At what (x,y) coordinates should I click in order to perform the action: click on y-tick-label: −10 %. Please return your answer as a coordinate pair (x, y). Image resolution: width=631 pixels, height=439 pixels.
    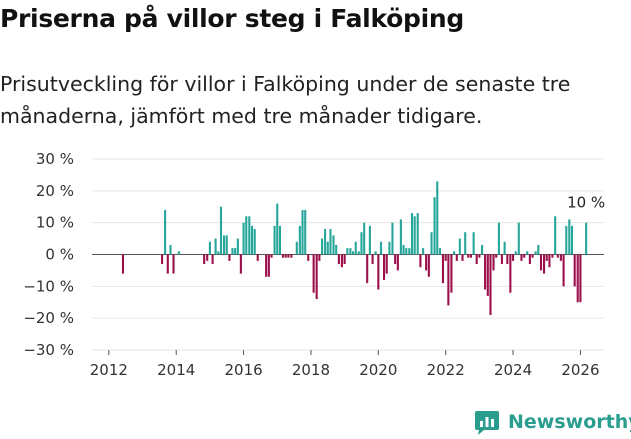
    Looking at the image, I should click on (48, 286).